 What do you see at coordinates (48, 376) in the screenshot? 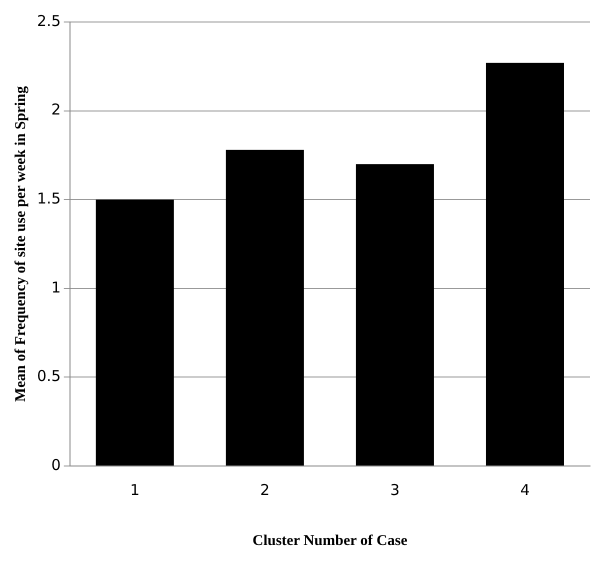
I see `y-tick-label: 0.5` at bounding box center [48, 376].